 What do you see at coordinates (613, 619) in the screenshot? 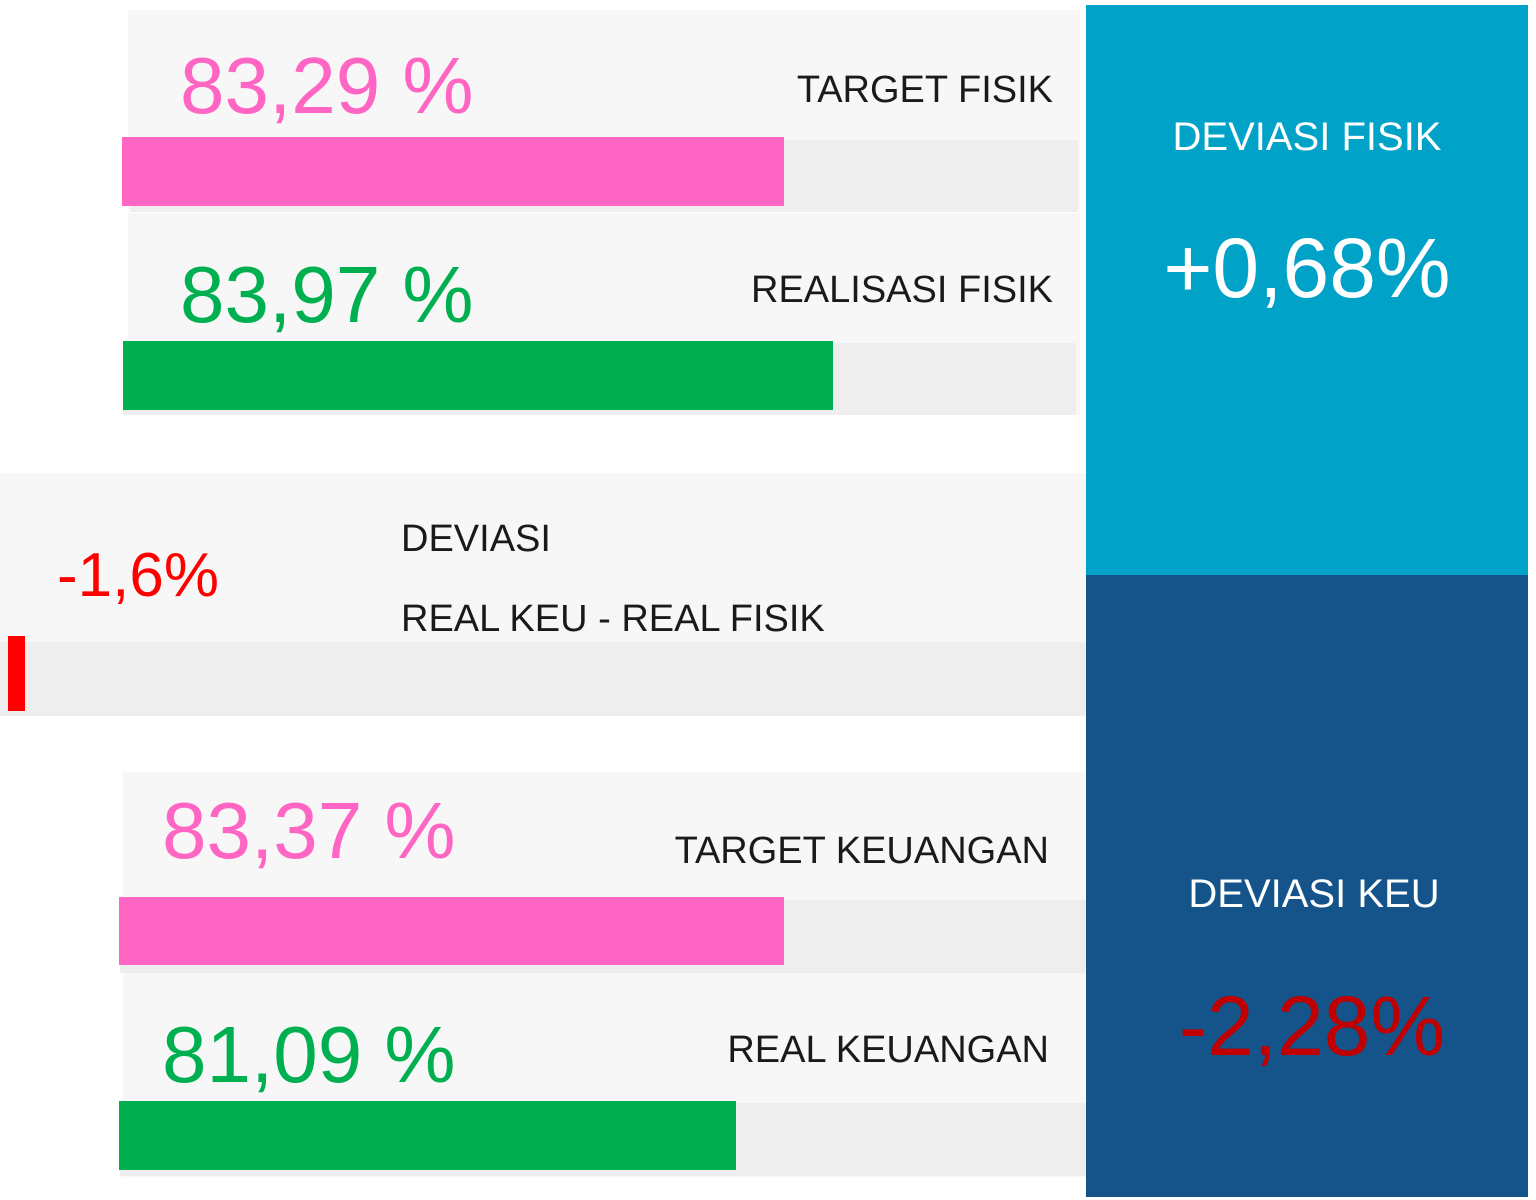
I see `label: REAL KEU - REAL FISIK` at bounding box center [613, 619].